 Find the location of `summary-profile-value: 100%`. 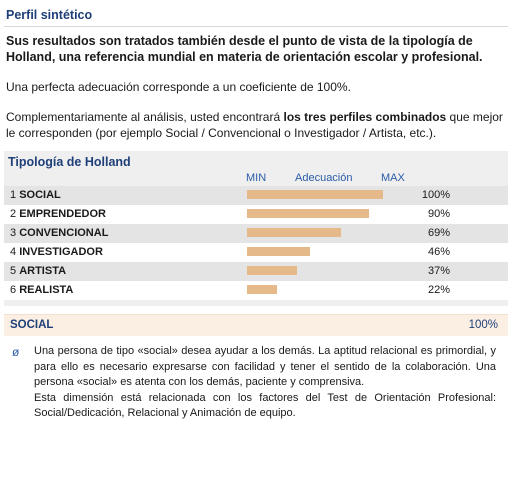

summary-profile-value: 100% is located at coordinates (483, 325).